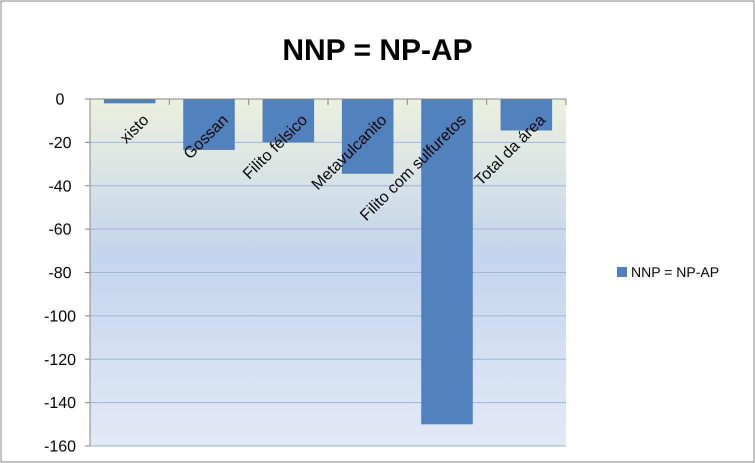 Image resolution: width=755 pixels, height=463 pixels. What do you see at coordinates (60, 230) in the screenshot?
I see `y-tick-label: -60` at bounding box center [60, 230].